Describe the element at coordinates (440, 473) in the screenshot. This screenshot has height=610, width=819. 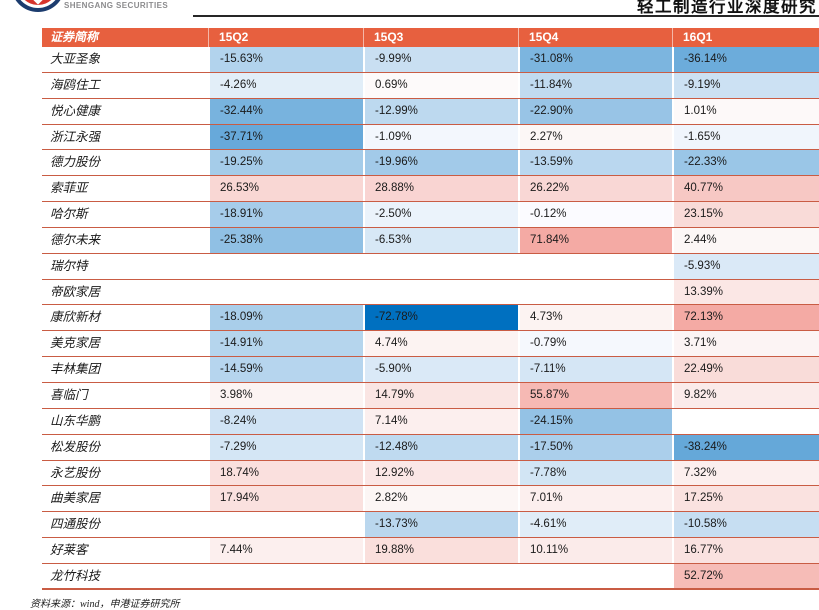
I see `value-cell: 12.92%` at that location.